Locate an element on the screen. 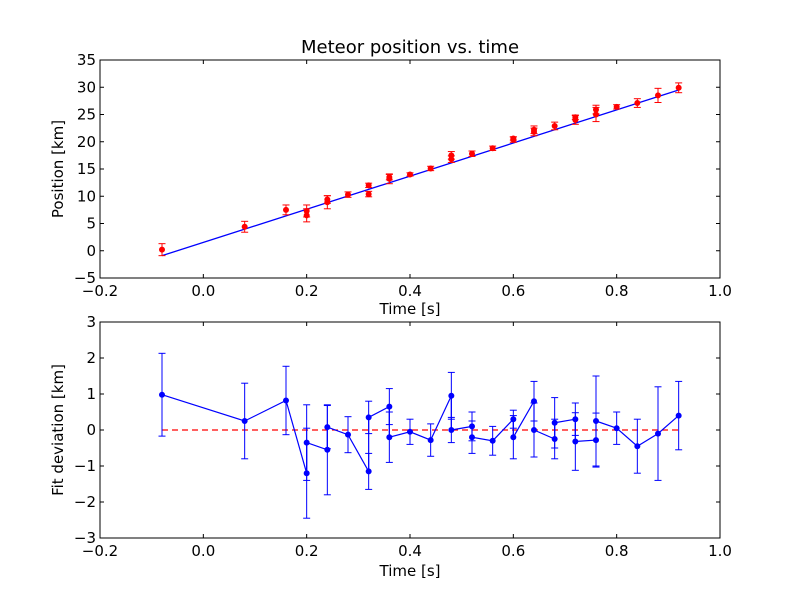 This screenshot has width=800, height=600. y-tick-label: 2 is located at coordinates (91, 358).